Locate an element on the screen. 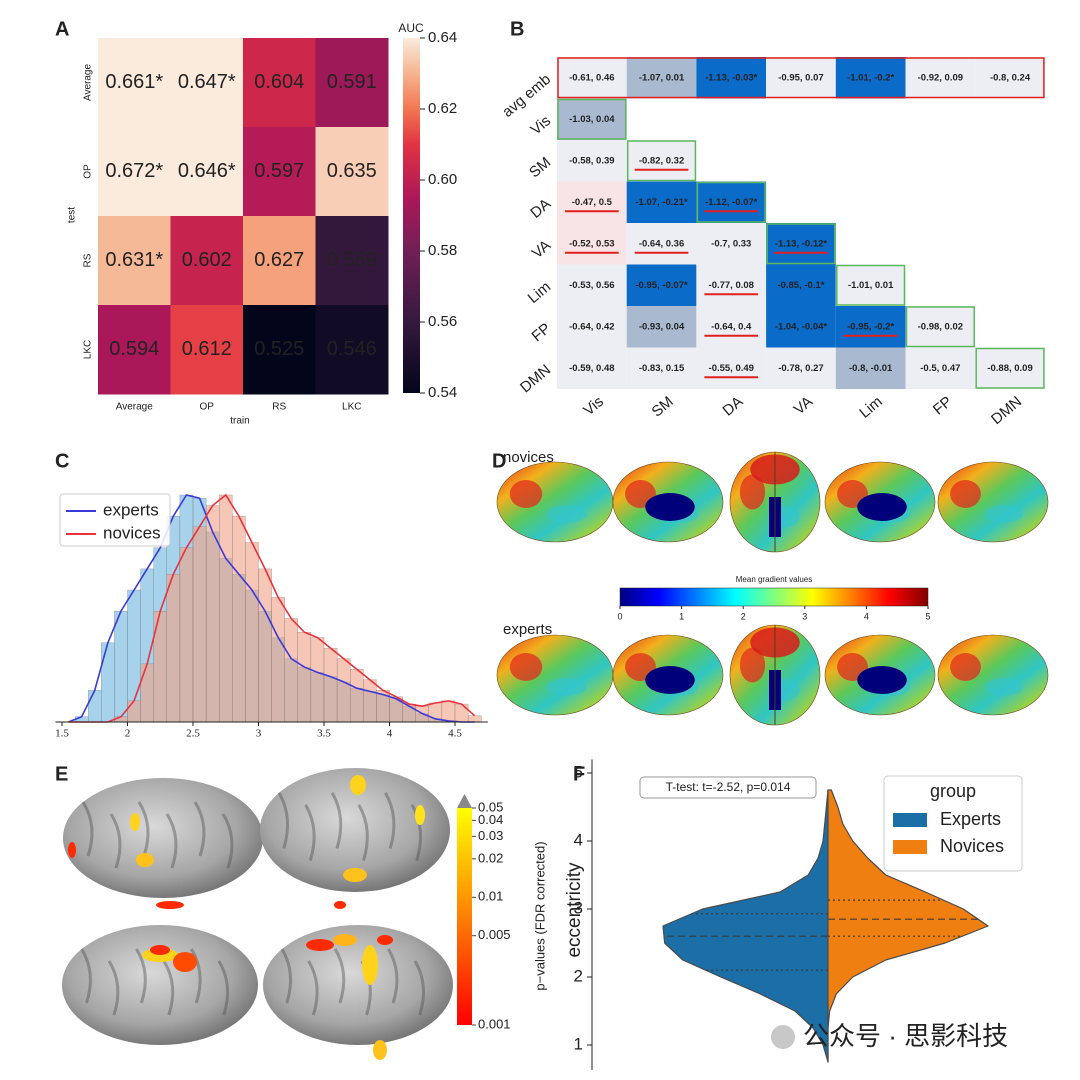 The height and width of the screenshot is (1080, 1080). density-line is located at coordinates (272, 608).